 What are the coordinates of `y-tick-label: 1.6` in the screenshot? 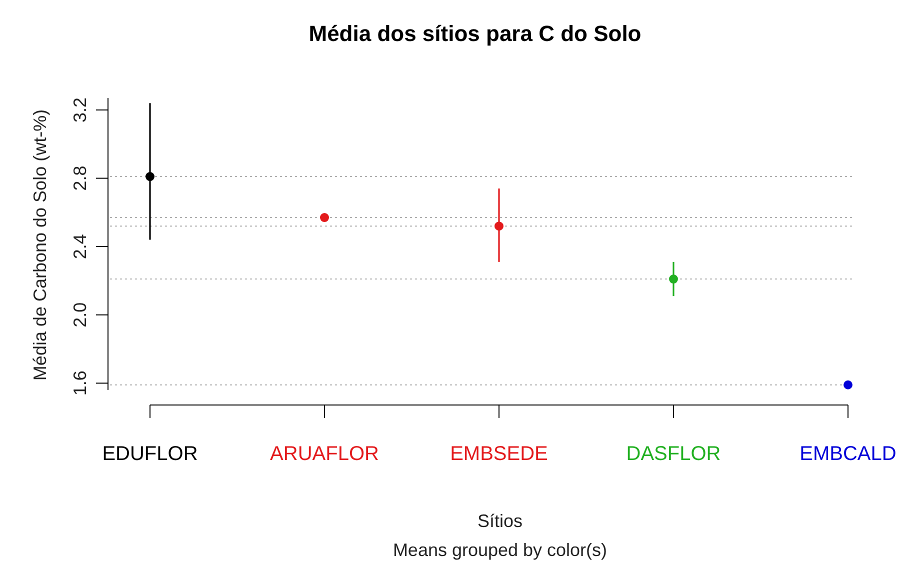 It's located at (80, 383).